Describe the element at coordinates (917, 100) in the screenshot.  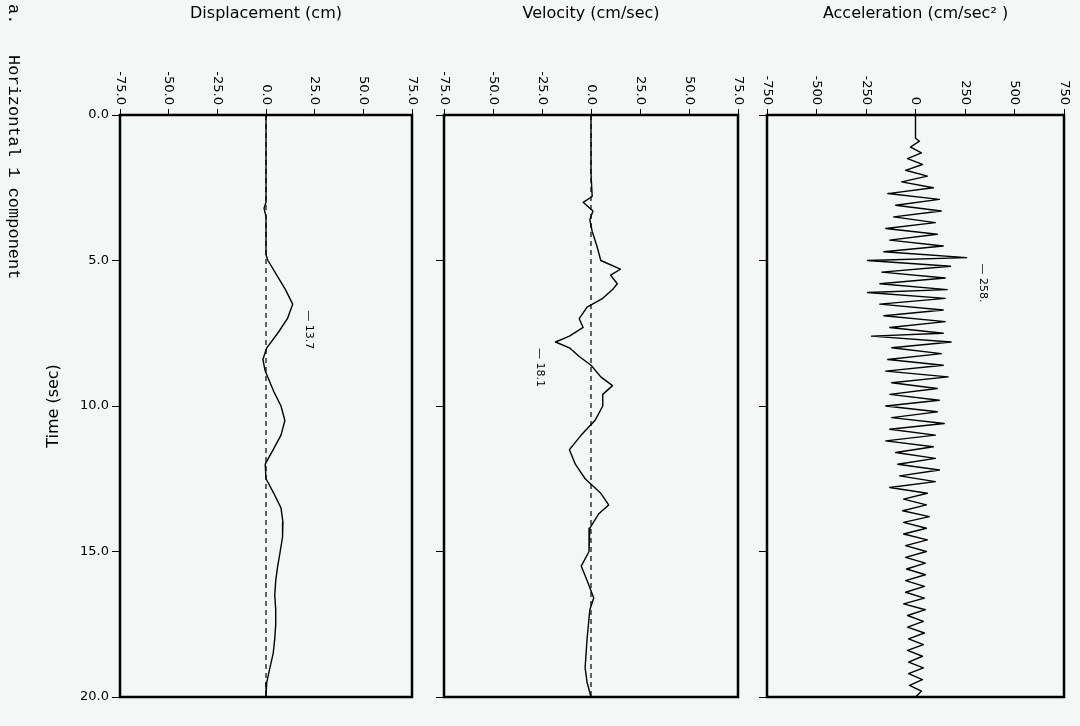
I see `x-tick-label: 0` at that location.